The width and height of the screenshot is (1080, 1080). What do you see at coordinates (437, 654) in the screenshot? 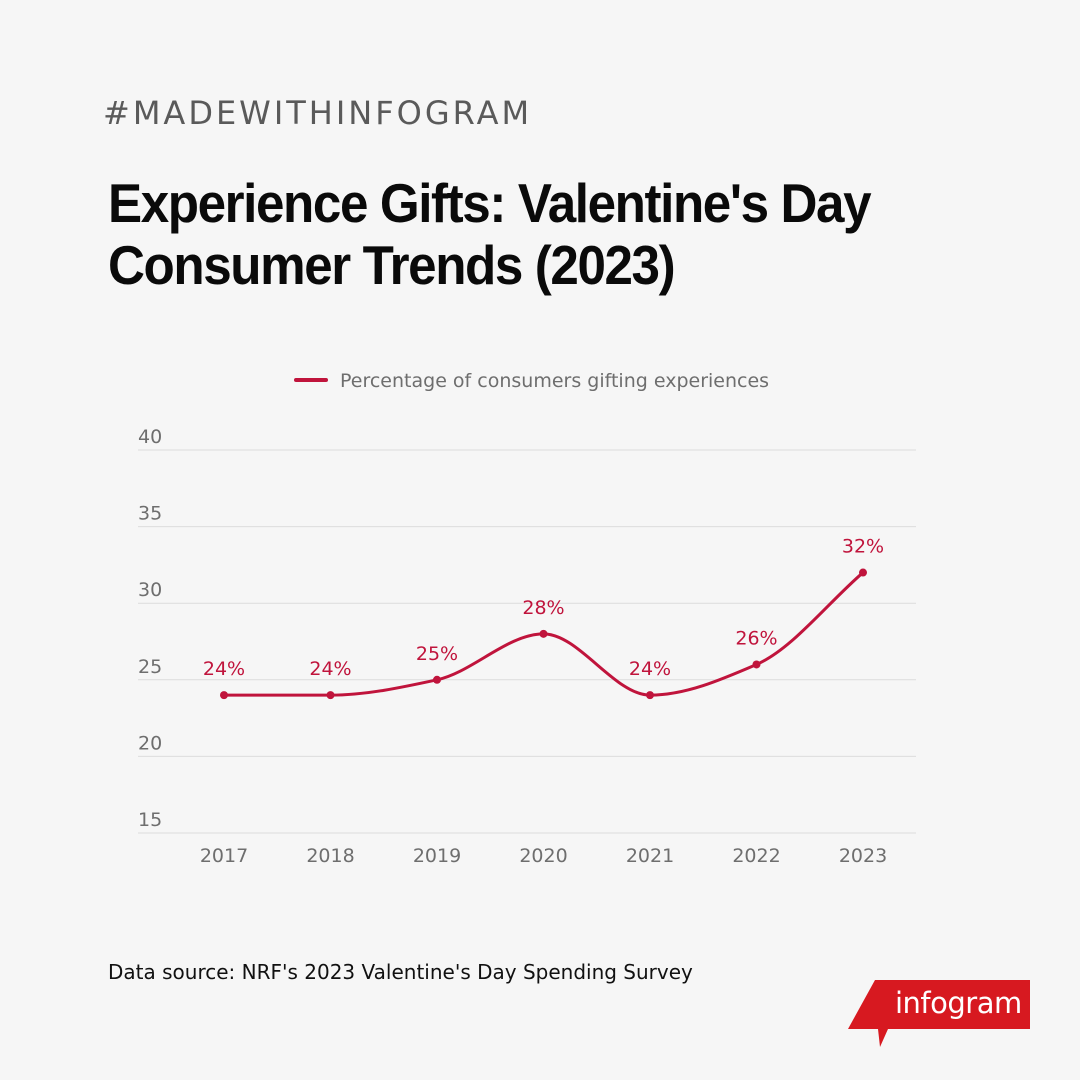
I see `data-label: 25%` at bounding box center [437, 654].